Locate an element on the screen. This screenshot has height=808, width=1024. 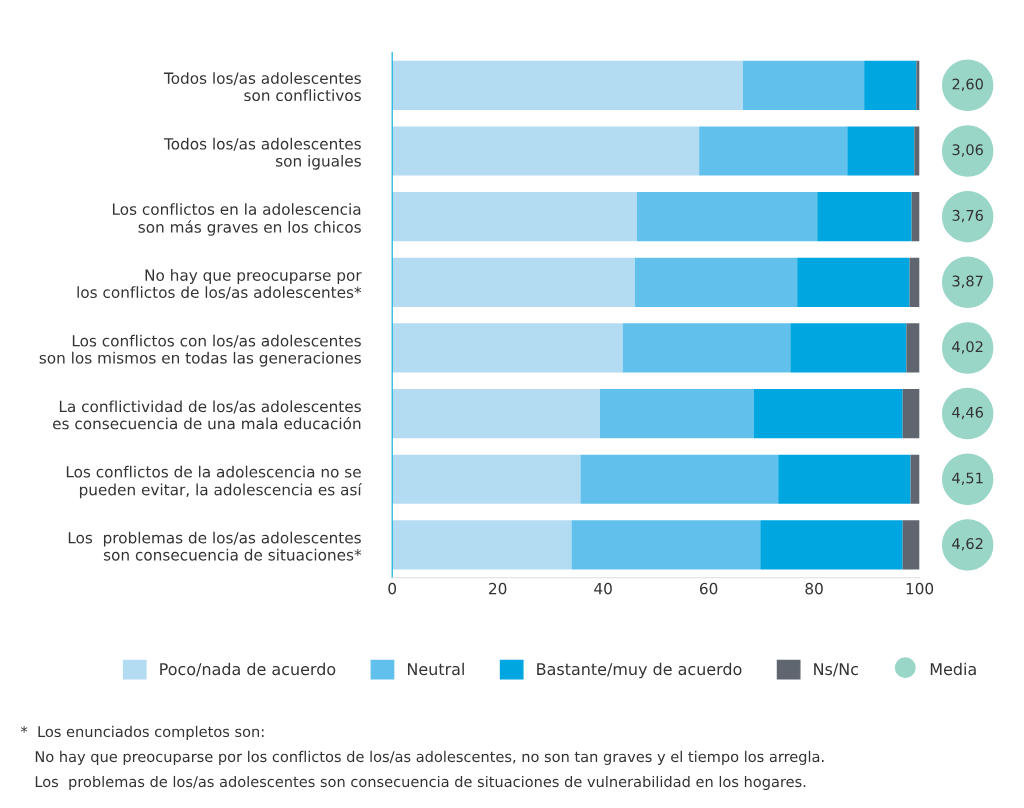
data-label: 4,62 is located at coordinates (967, 544).